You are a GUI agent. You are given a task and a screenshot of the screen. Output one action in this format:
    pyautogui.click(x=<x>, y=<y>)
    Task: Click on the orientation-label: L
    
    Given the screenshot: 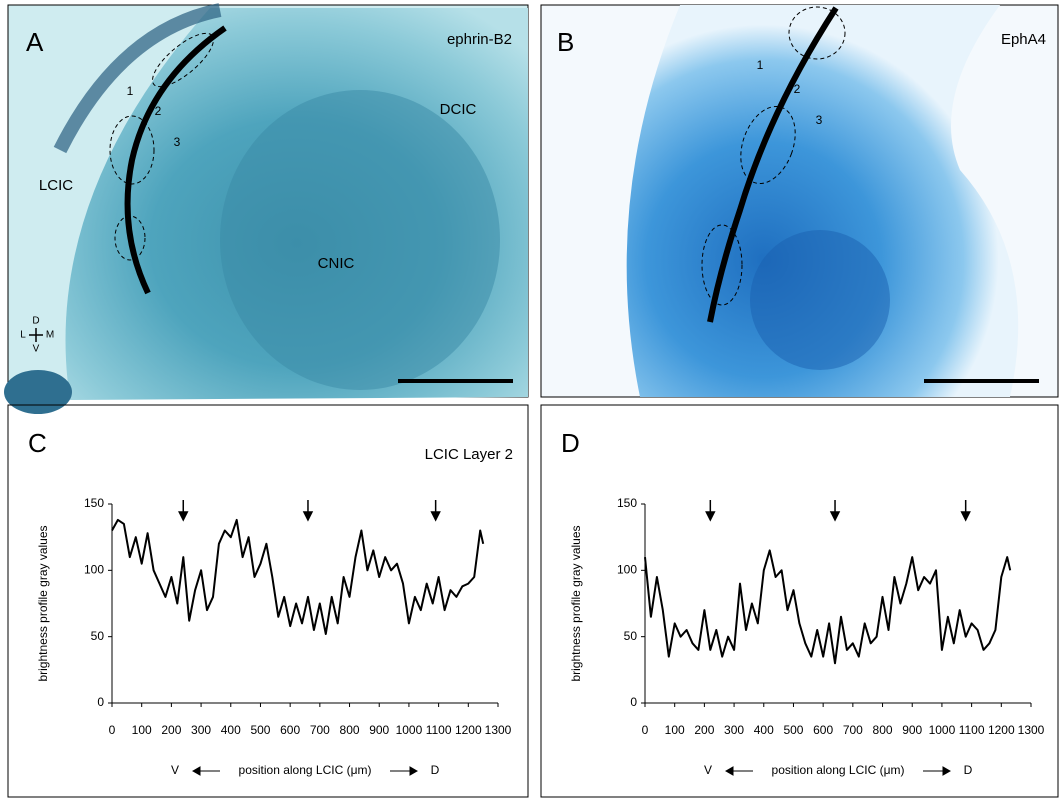 What is the action you would take?
    pyautogui.click(x=23, y=335)
    